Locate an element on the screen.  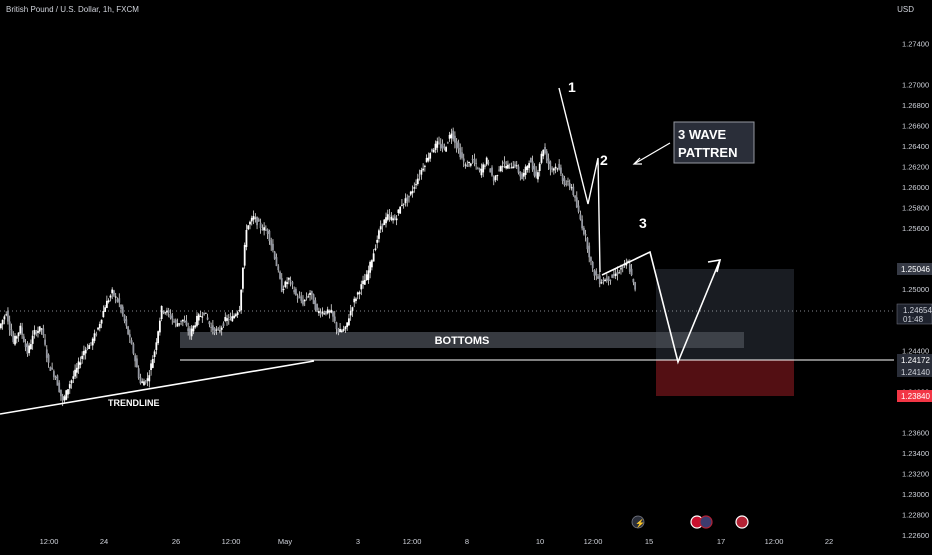
time-tick-label: 22 is located at coordinates (829, 541).